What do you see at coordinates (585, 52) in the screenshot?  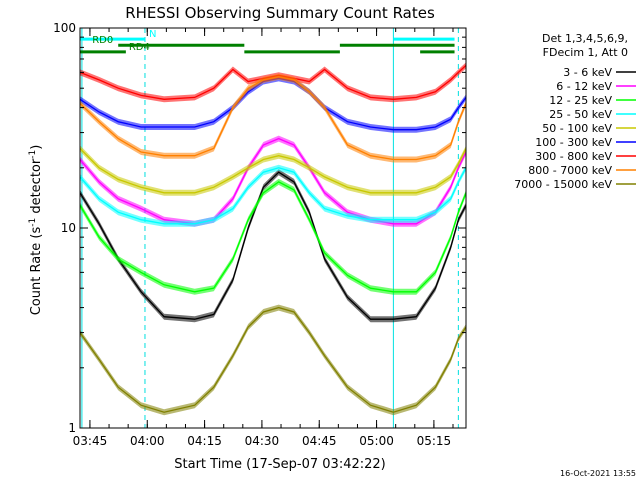 I see `legend-header-2: FDecim 1, Att 0` at bounding box center [585, 52].